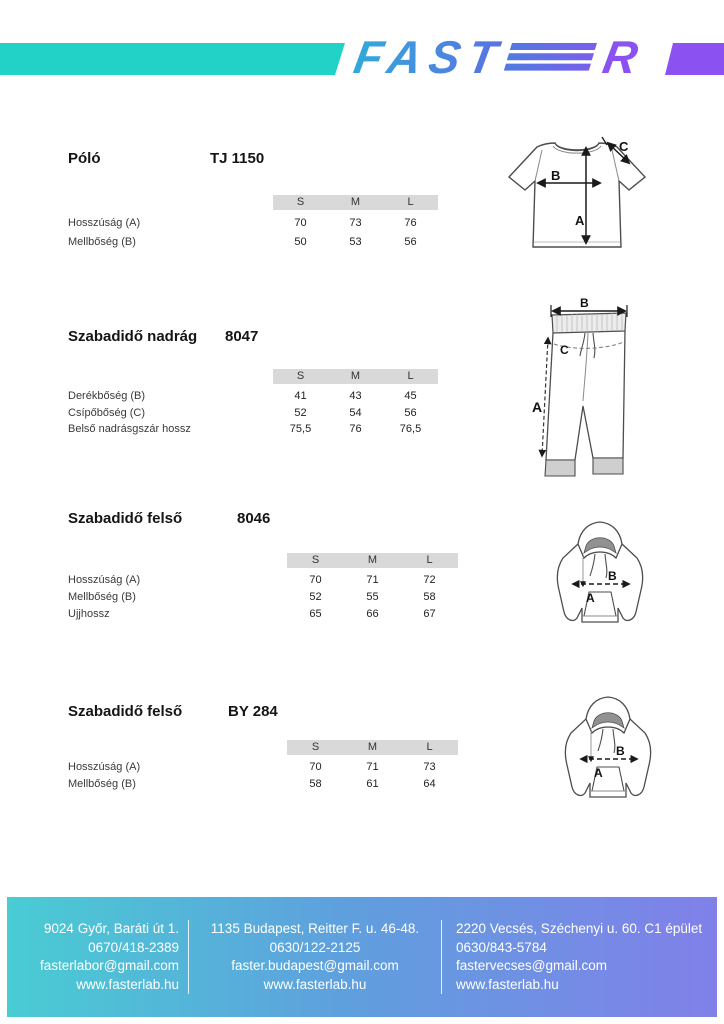  I want to click on table-row: 75,5 76 76,5, so click(355, 429).